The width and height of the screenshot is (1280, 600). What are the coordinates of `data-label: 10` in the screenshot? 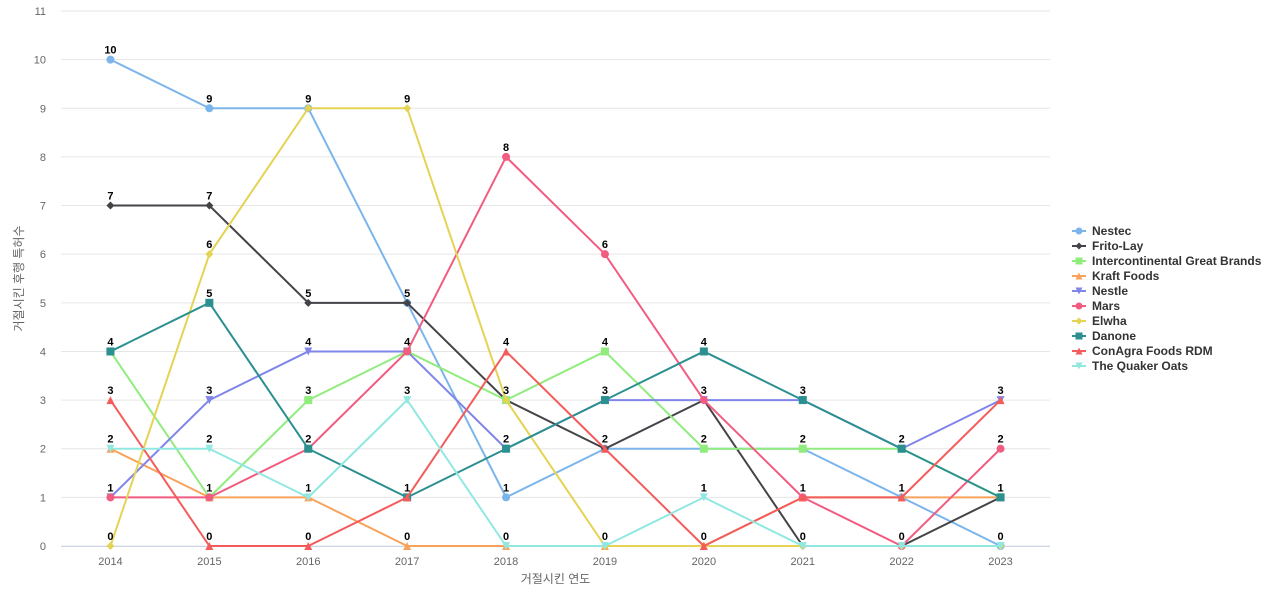 It's located at (110, 51).